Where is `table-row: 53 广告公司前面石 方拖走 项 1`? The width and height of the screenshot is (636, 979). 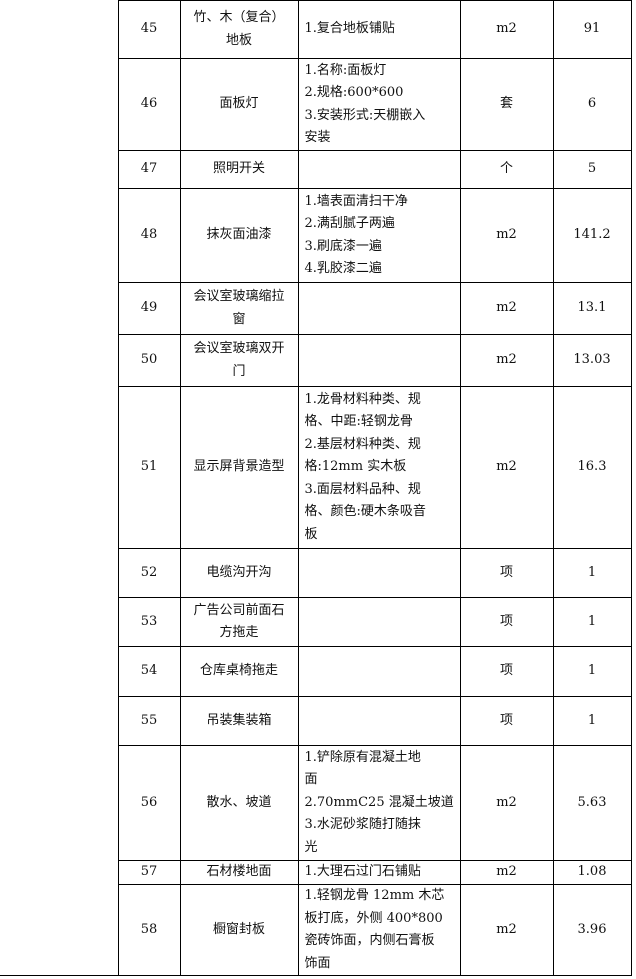
table-row: 53 广告公司前面石 方拖走 项 1 is located at coordinates (316, 622).